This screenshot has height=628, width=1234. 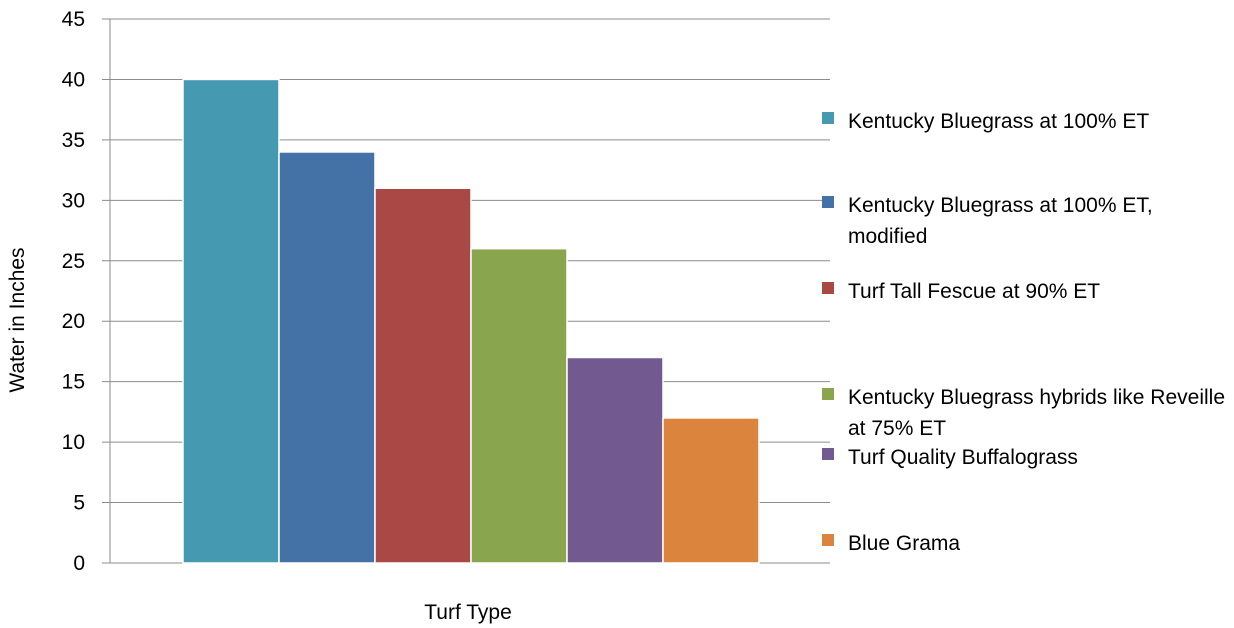 I want to click on legend-item: Kentucky Bluegrass at 100% ET, so click(x=1025, y=121).